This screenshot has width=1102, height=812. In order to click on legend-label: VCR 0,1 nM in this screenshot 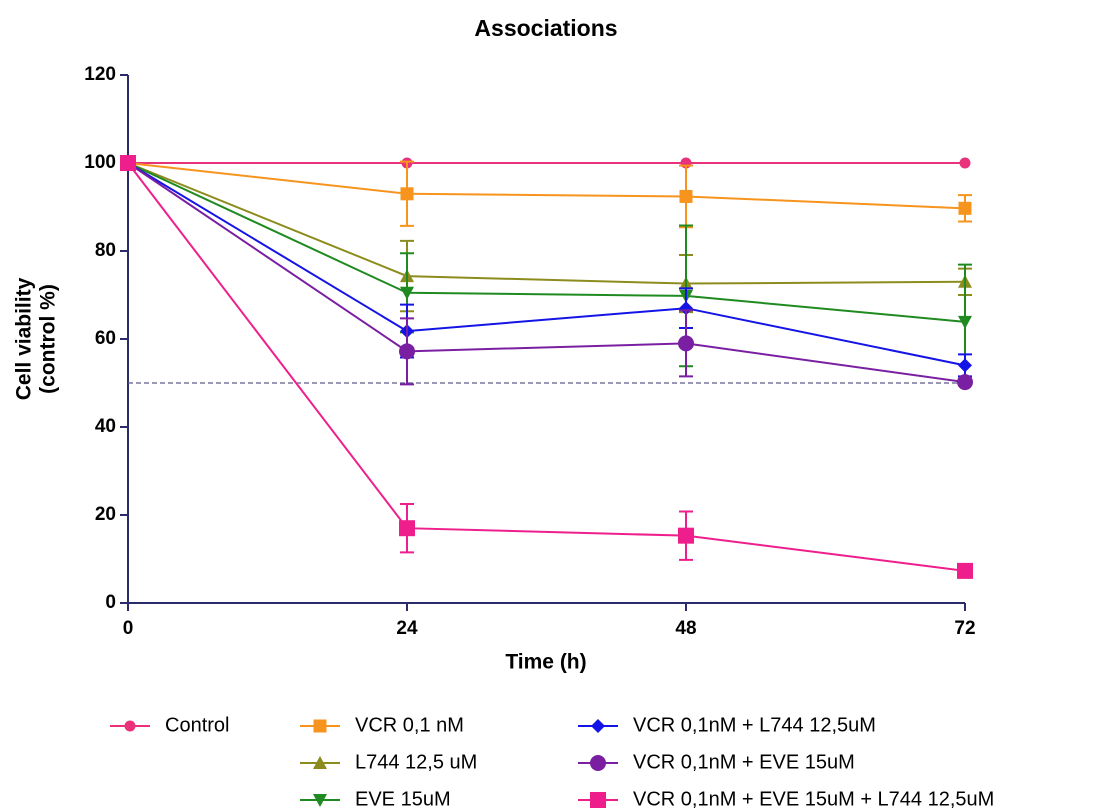, I will do `click(409, 725)`.